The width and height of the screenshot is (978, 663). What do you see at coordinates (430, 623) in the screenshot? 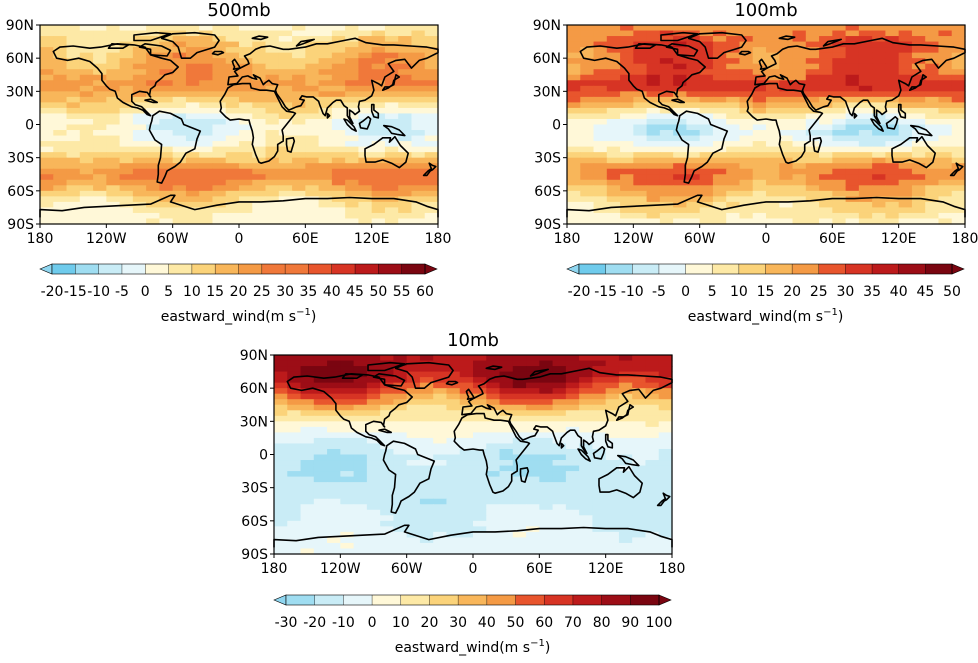
I see `colorbar-tick-label: 20` at bounding box center [430, 623].